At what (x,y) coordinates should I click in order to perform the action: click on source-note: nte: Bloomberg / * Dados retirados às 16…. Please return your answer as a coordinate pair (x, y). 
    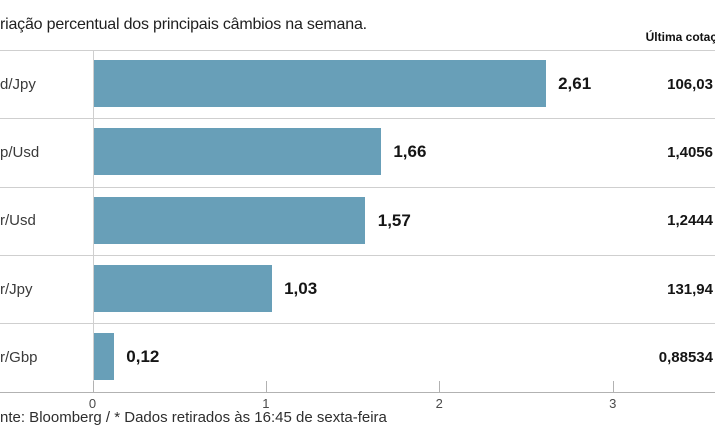
    Looking at the image, I should click on (193, 417).